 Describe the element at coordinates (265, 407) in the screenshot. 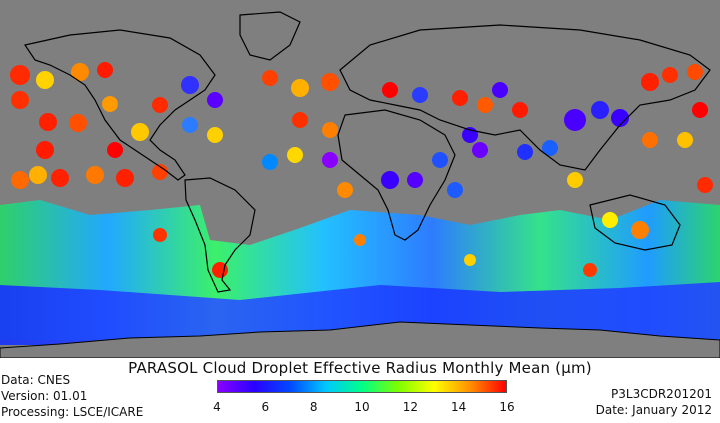

I see `colorbar-tick-6: 6` at that location.